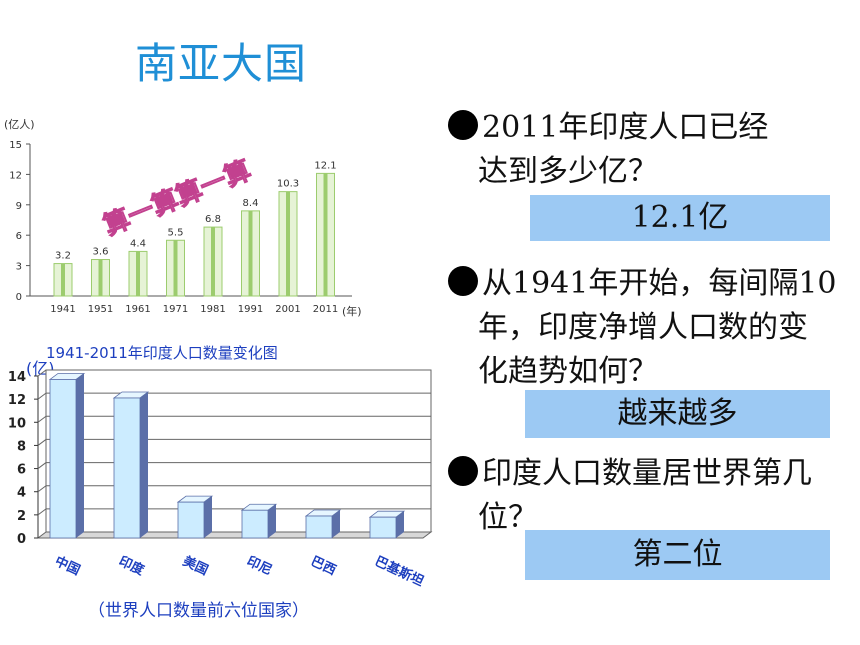  I want to click on chart2-category-label: 中国, so click(67, 565).